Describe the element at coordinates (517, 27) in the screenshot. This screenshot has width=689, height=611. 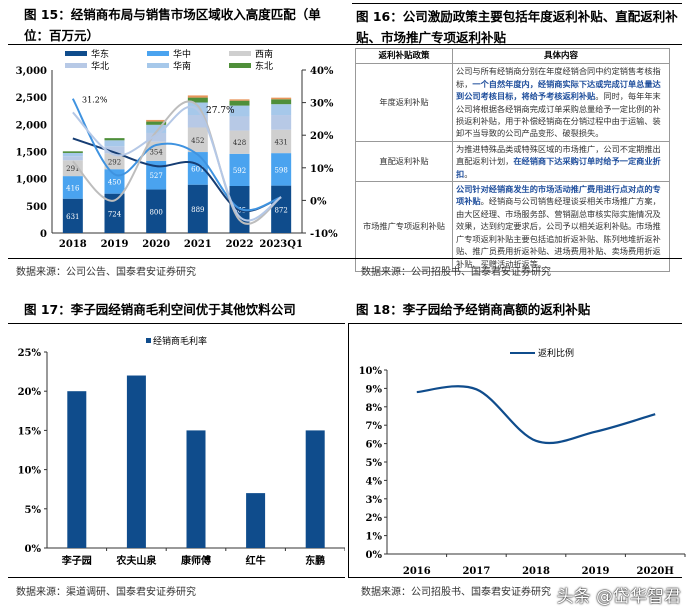
I see `fig16-title: 图 16：公司激励政策主要包括年度返利补贴、直配返利补贴、市场推广专项返利补贴` at that location.